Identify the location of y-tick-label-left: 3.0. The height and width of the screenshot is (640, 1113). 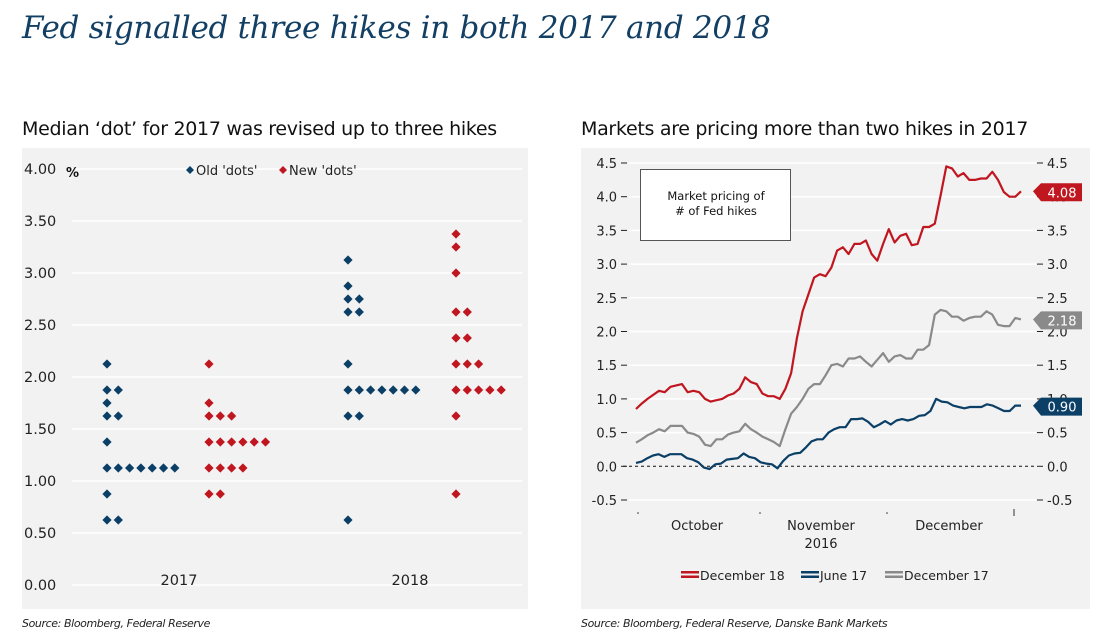
(606, 265).